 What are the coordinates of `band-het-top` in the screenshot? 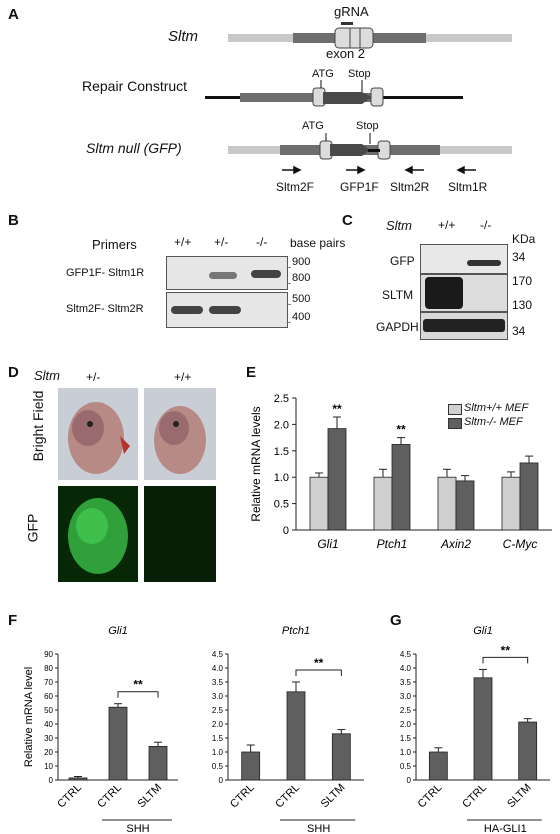 It's located at (223, 275).